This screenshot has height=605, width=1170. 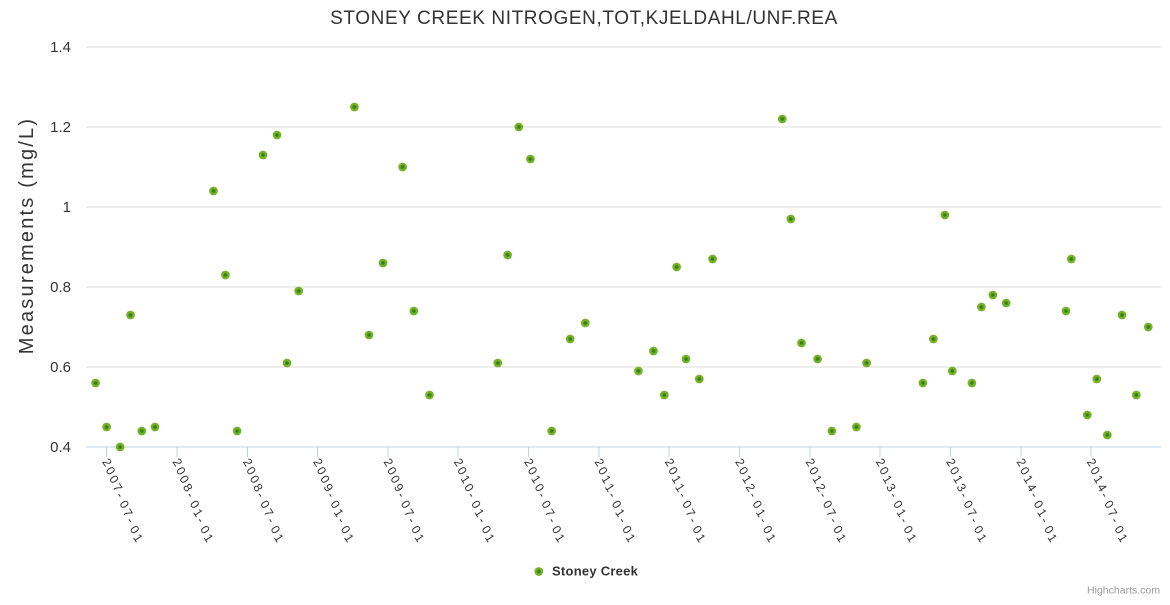 What do you see at coordinates (60, 47) in the screenshot?
I see `svg-text: 1.4` at bounding box center [60, 47].